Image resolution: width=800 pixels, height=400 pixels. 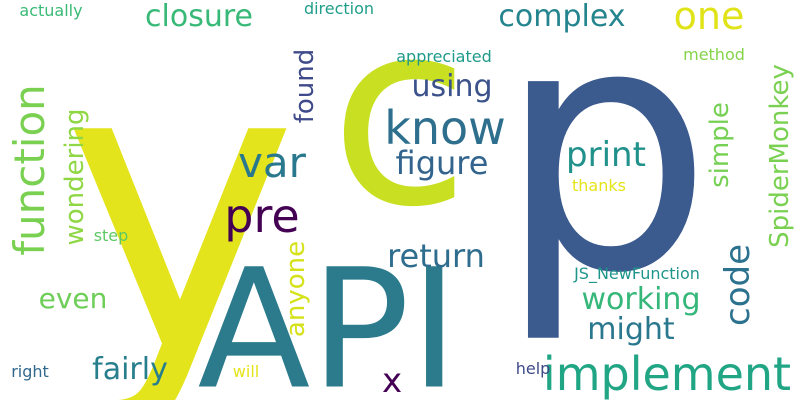 What do you see at coordinates (392, 380) in the screenshot?
I see `word-x: x` at bounding box center [392, 380].